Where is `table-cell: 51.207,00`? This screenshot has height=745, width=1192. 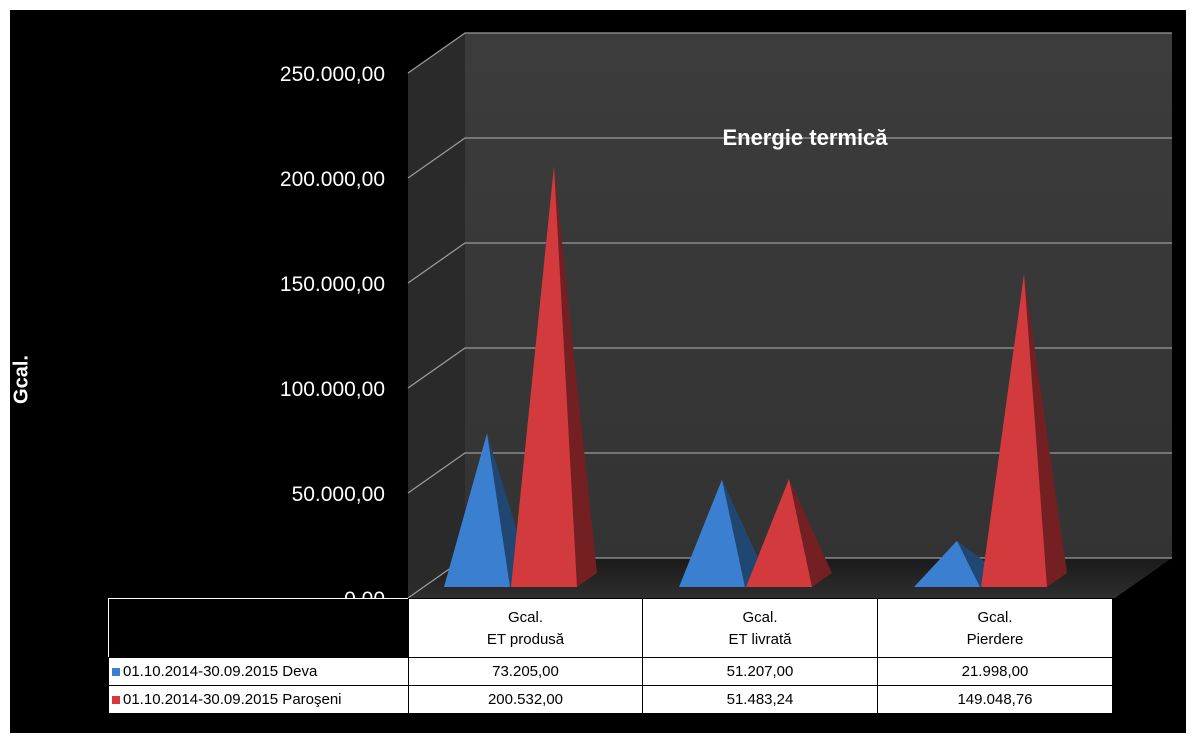
table-cell: 51.207,00 is located at coordinates (760, 671).